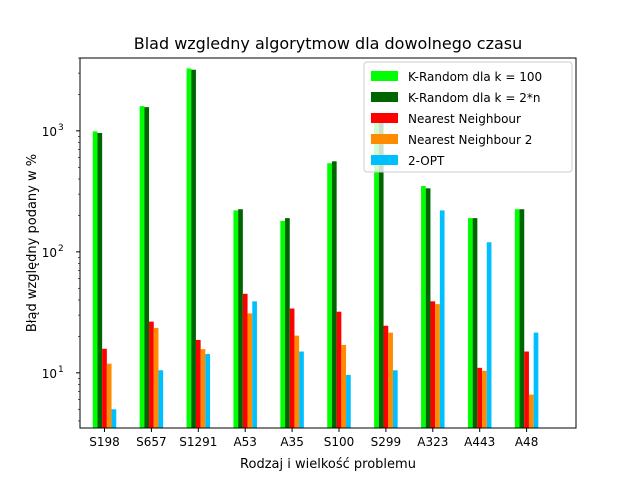 The height and width of the screenshot is (480, 640). Describe the element at coordinates (479, 442) in the screenshot. I see `x-tick-label: A443` at that location.